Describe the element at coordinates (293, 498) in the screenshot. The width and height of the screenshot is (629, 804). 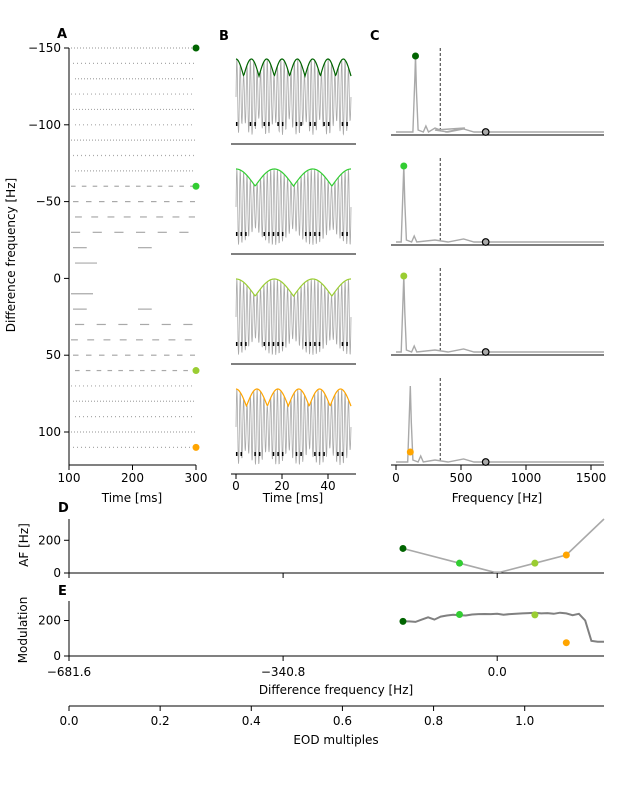
I see `b-xlabel: Time [ms]` at that location.